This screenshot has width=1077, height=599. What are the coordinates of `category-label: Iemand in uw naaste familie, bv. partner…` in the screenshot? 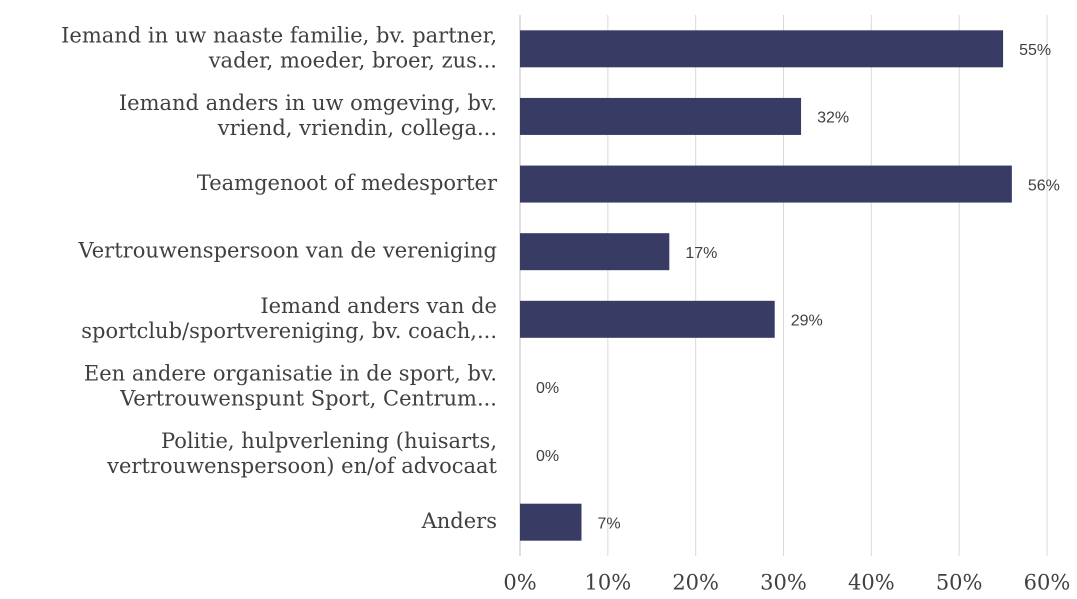 It's located at (279, 47).